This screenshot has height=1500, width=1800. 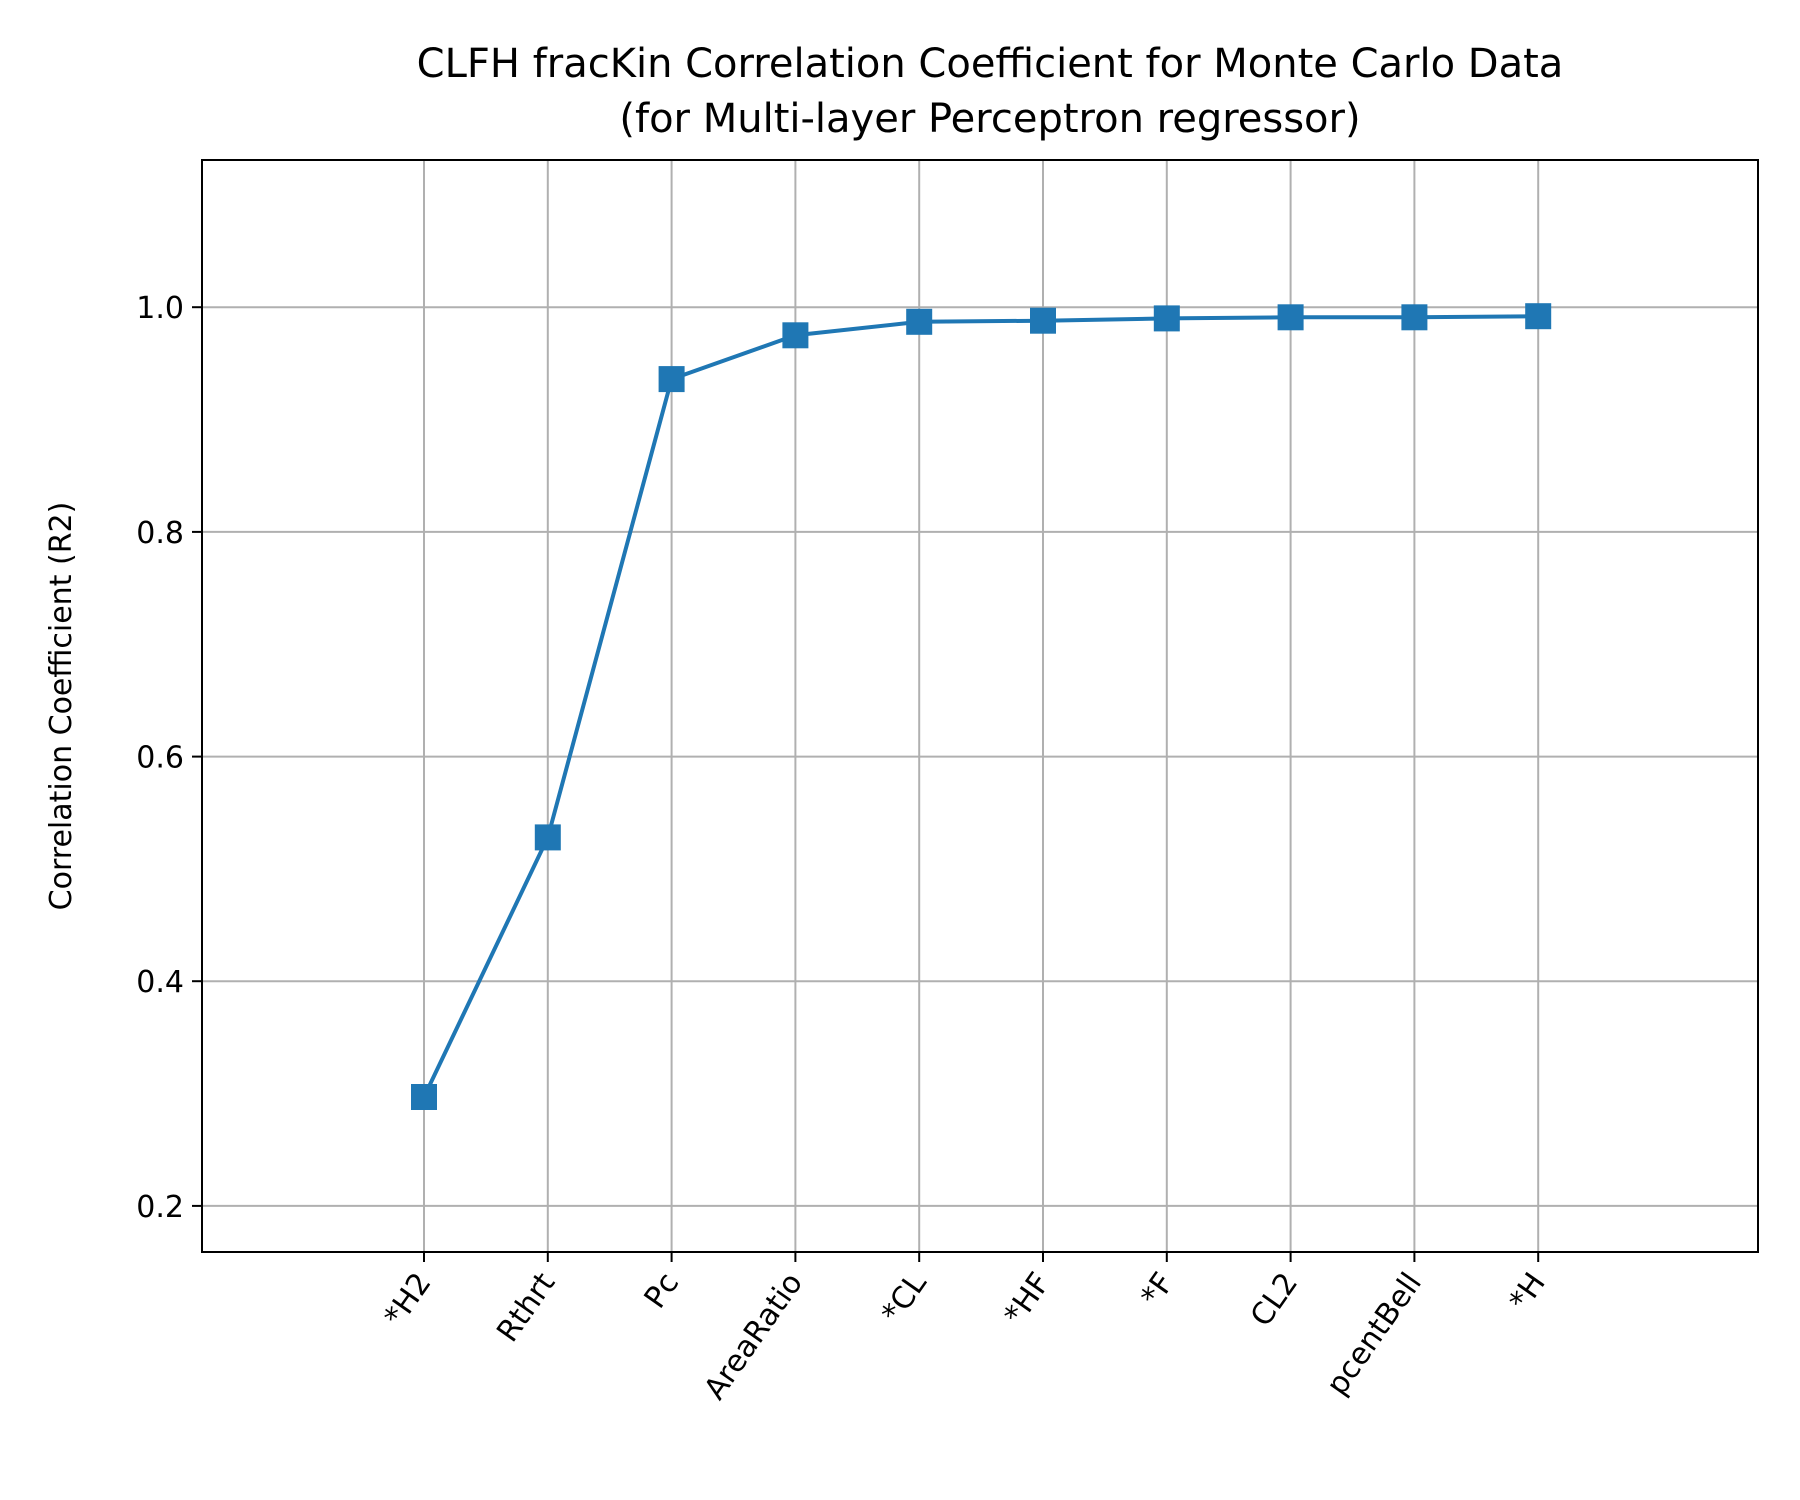 I want to click on y-tick-label: 0.2, so click(x=160, y=1207).